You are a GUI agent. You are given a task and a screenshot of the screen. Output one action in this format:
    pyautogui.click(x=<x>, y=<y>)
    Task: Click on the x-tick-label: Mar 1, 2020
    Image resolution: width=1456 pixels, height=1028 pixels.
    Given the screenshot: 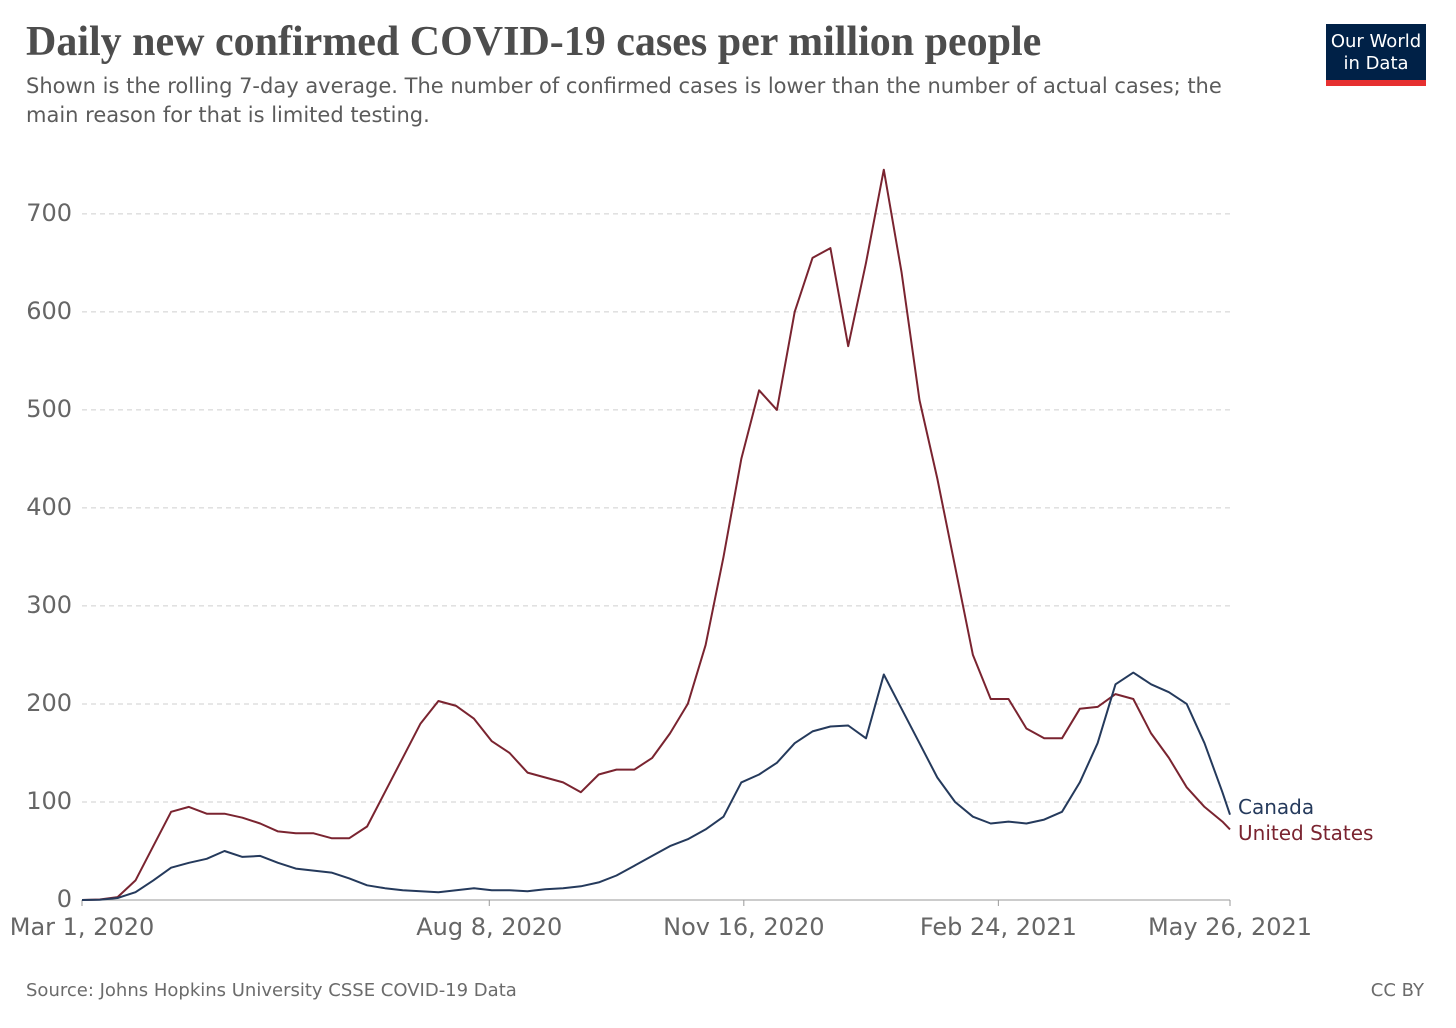 What is the action you would take?
    pyautogui.click(x=82, y=927)
    